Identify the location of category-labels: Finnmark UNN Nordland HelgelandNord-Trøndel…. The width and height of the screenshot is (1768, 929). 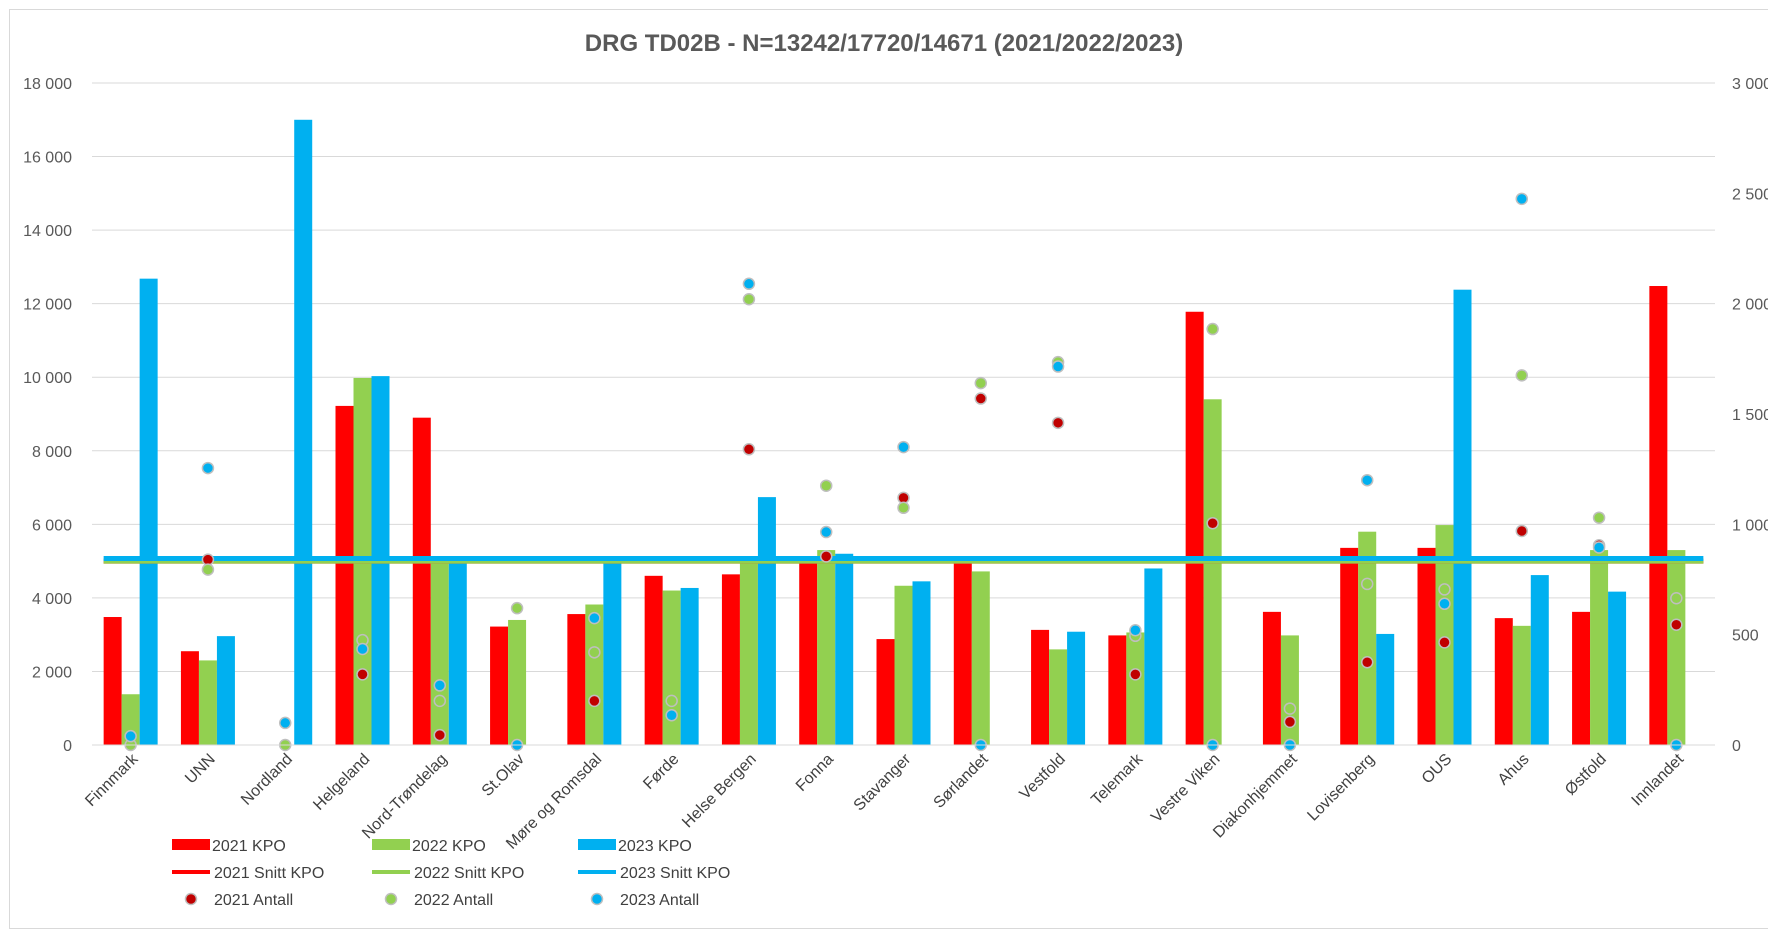
(898, 798).